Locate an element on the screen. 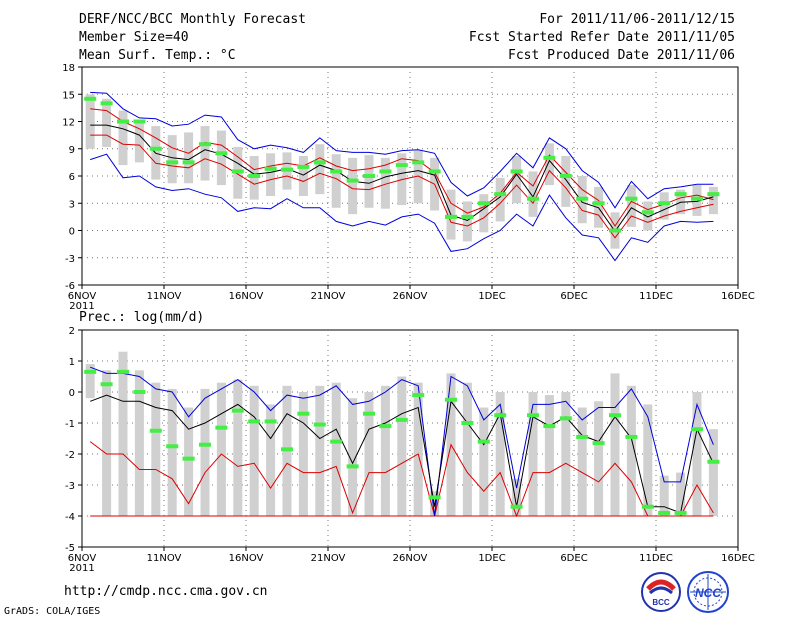 This screenshot has height=619, width=800. precipitation-y-tick-label: -3 is located at coordinates (70, 486).